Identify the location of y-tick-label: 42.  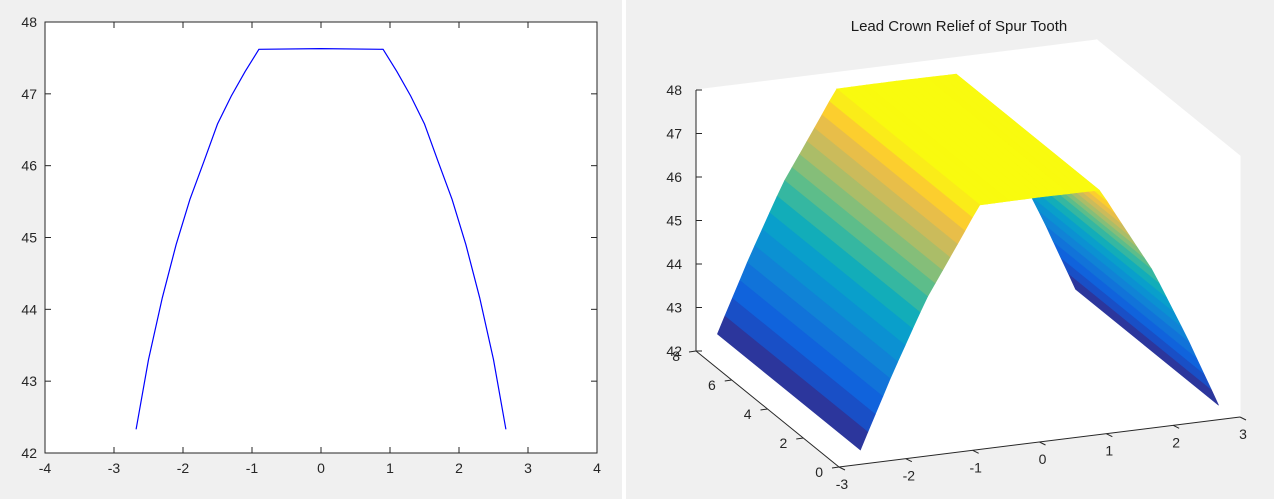
(29, 453).